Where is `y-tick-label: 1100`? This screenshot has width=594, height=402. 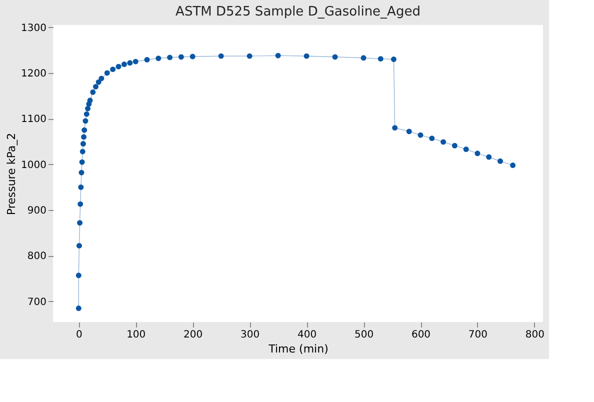 y-tick-label: 1100 is located at coordinates (33, 120).